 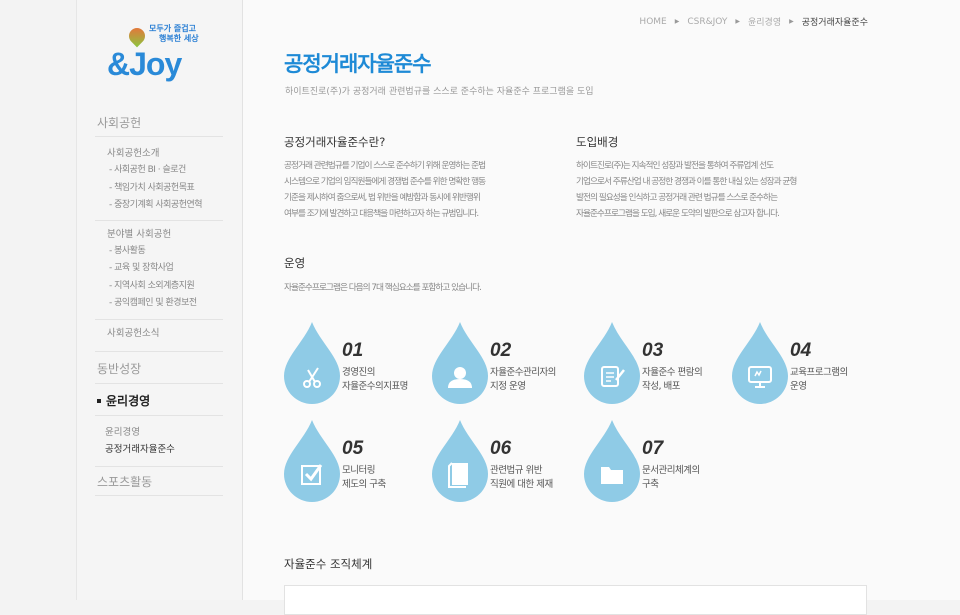 What do you see at coordinates (575, 600) in the screenshot?
I see `org-chart-box` at bounding box center [575, 600].